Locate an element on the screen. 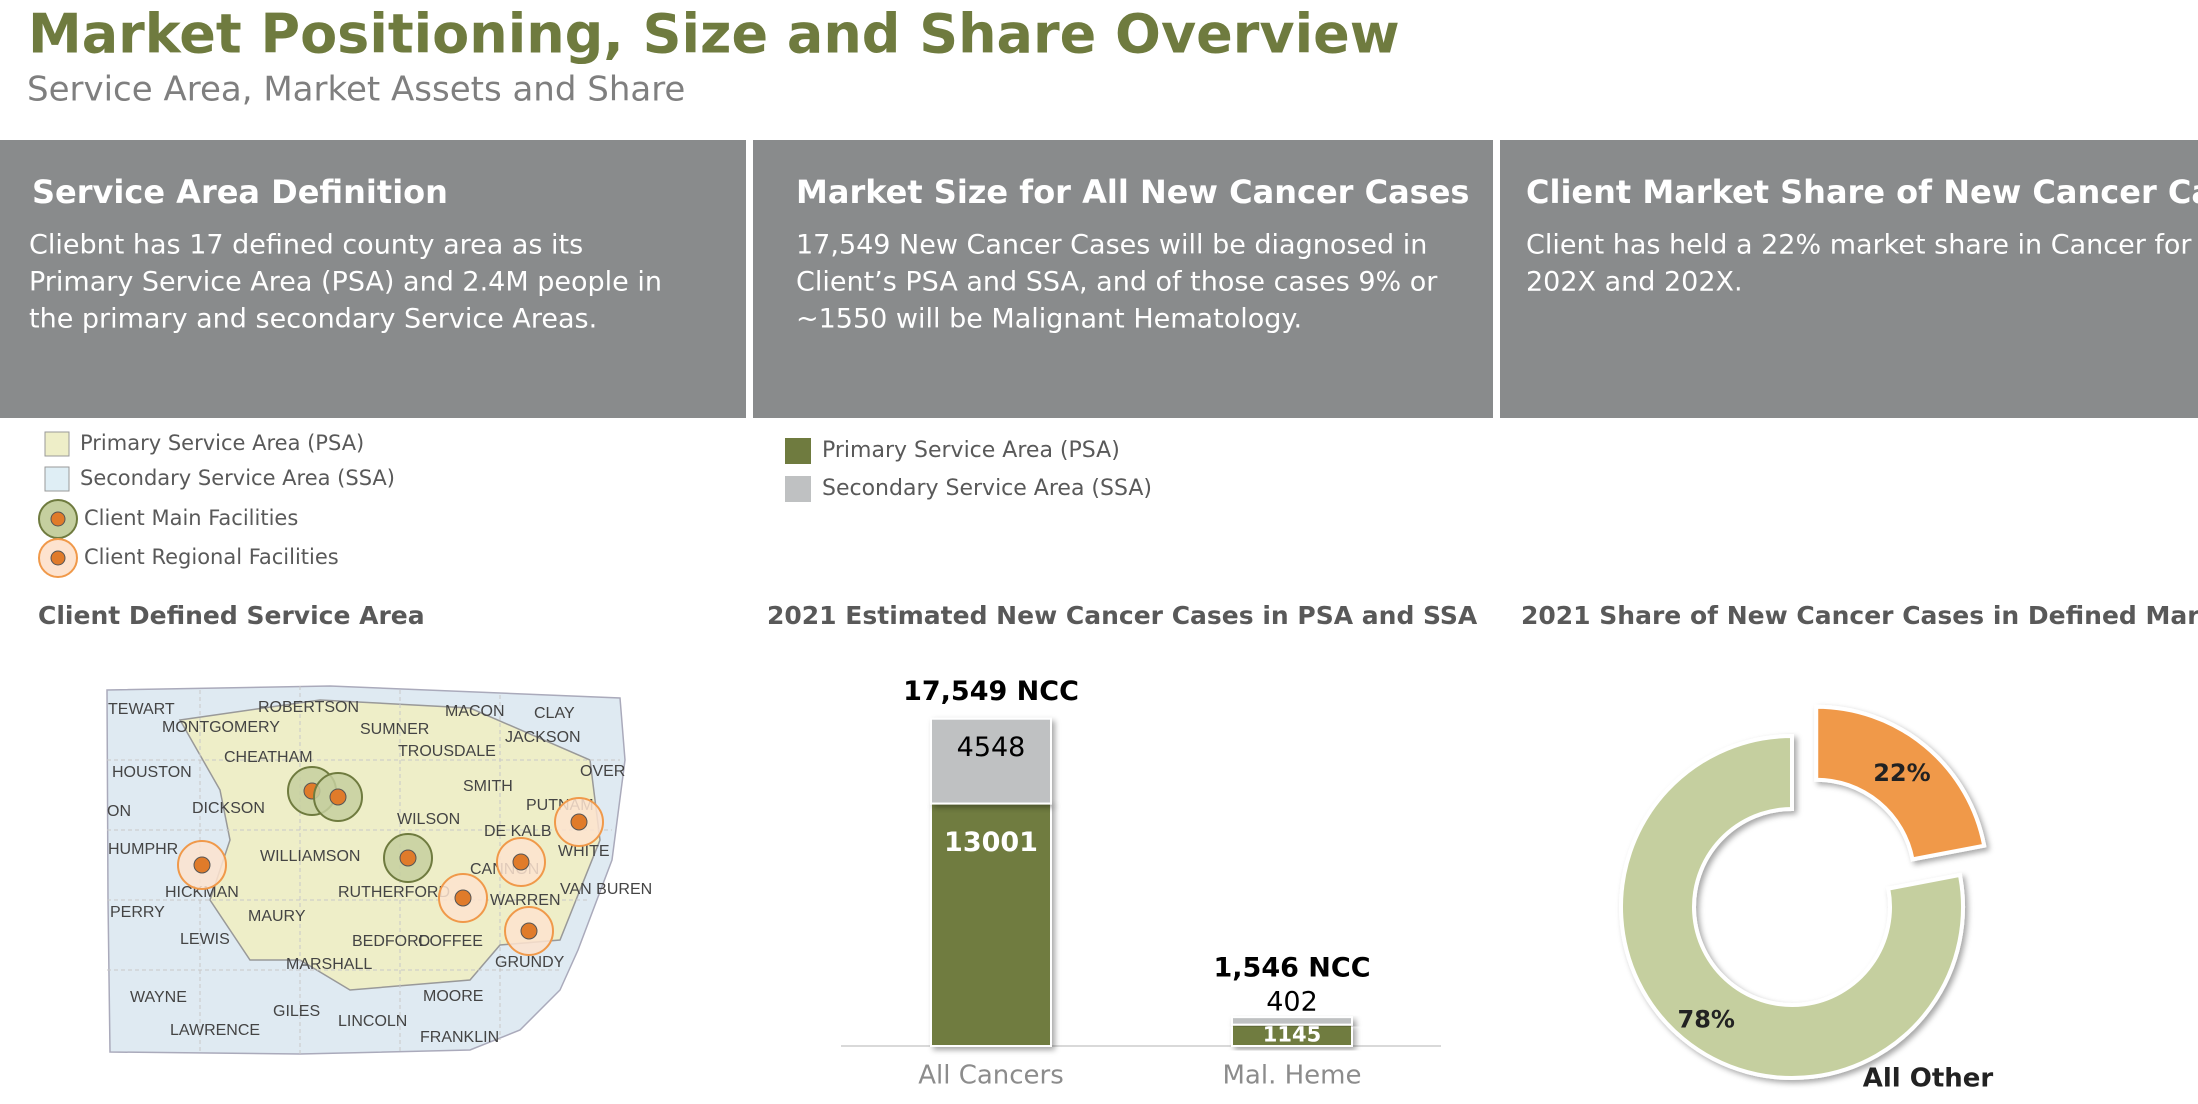 The width and height of the screenshot is (2198, 1104). total-label: 1,546 NCC is located at coordinates (1291, 968).